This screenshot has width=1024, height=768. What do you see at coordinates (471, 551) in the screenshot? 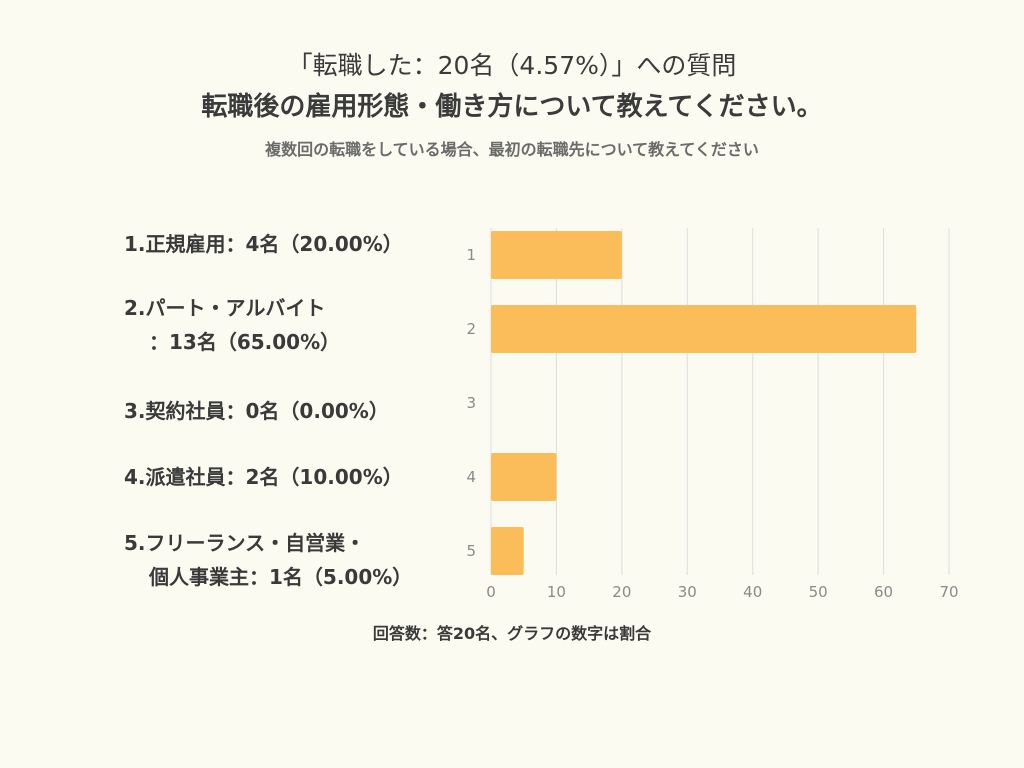
I see `y-tick-label-5: 5` at bounding box center [471, 551].